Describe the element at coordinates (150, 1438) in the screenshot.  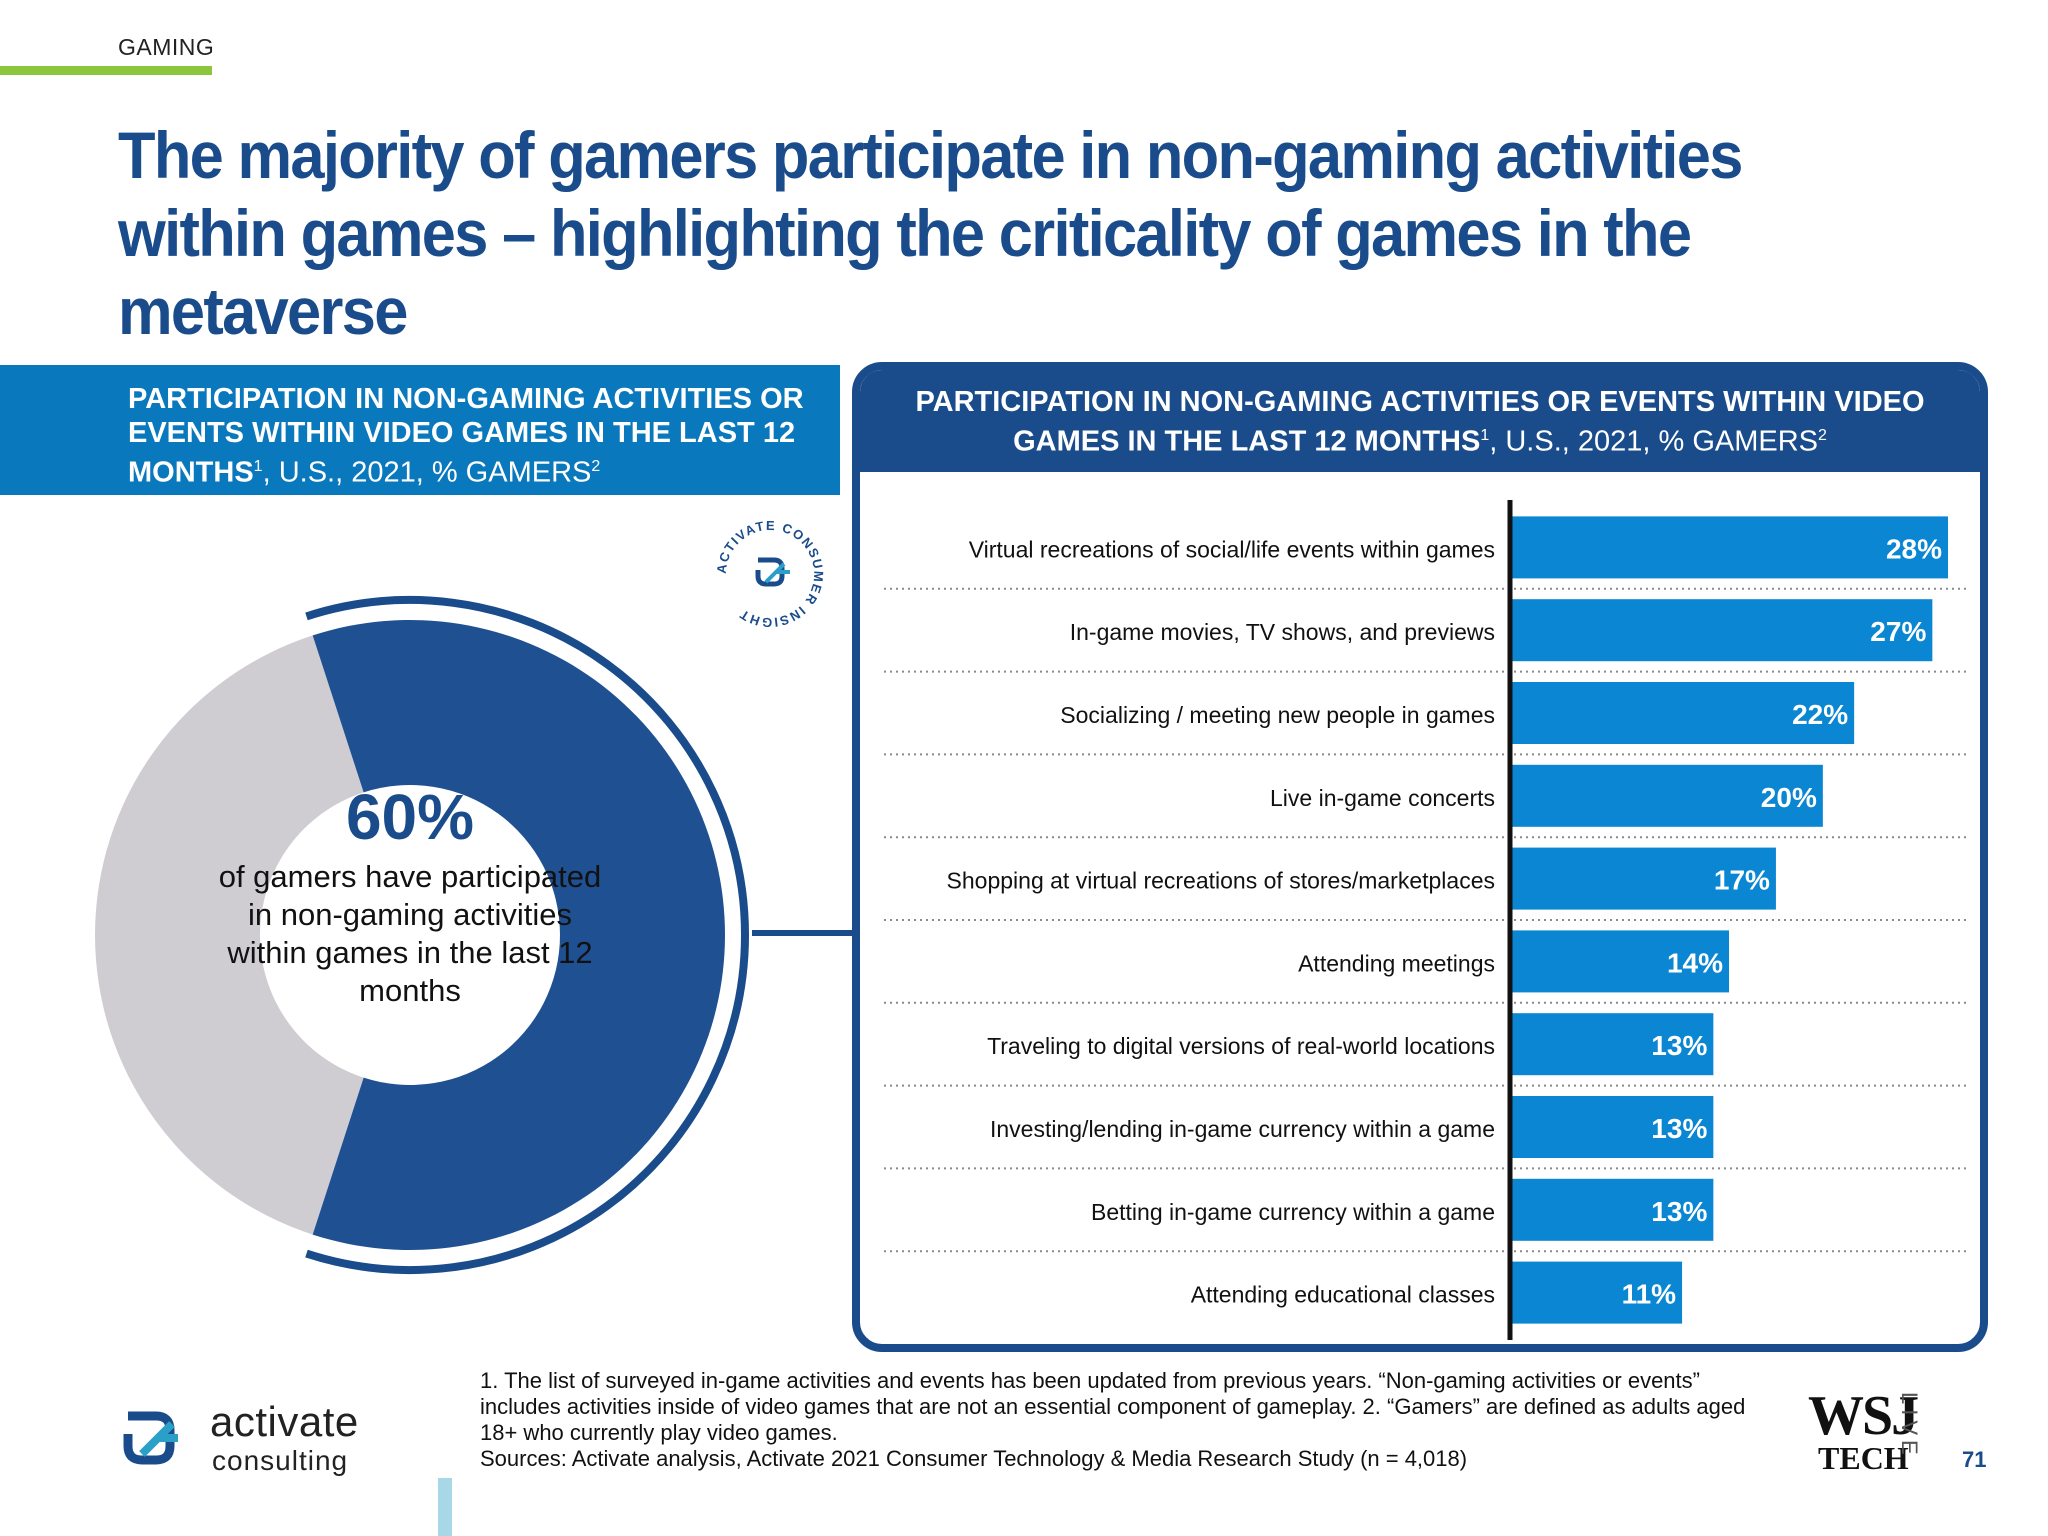
I see `activate-logo-icon` at that location.